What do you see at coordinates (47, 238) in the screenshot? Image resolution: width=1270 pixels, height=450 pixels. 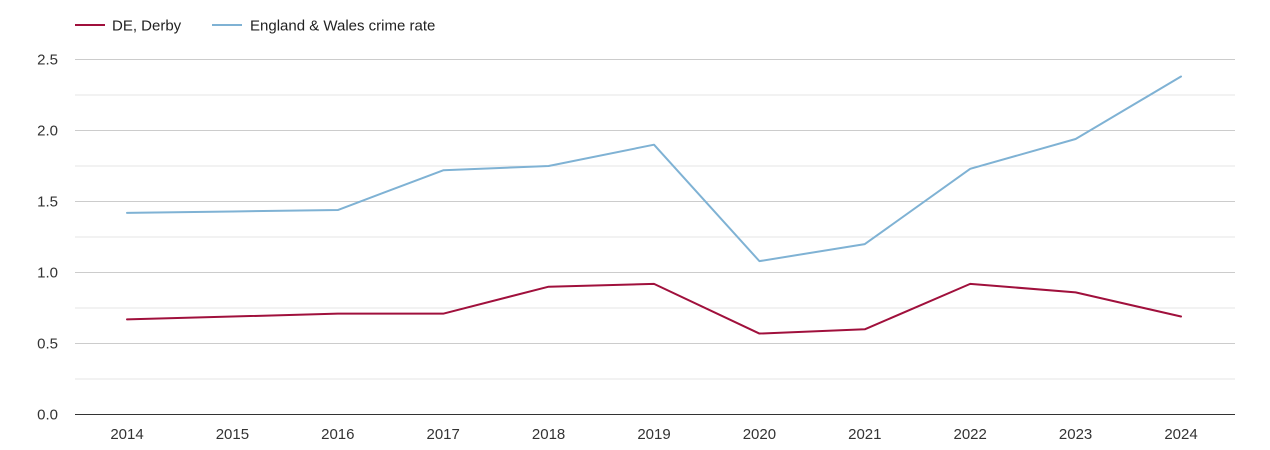 I see `y-axis: 0.0 0.5 1.0 1.5 2.0 2.5` at bounding box center [47, 238].